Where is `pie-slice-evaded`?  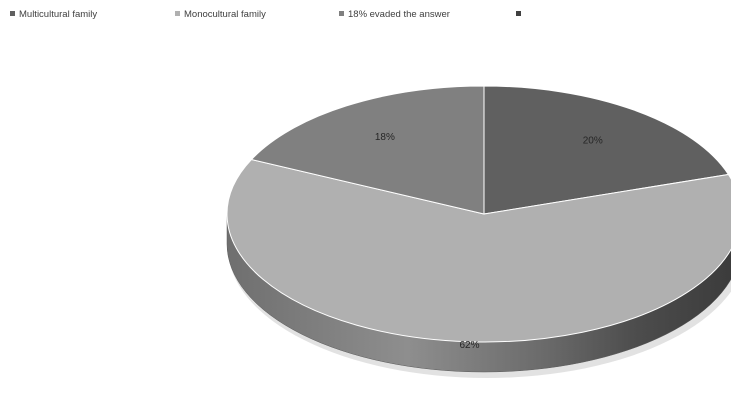 pie-slice-evaded is located at coordinates (367, 150).